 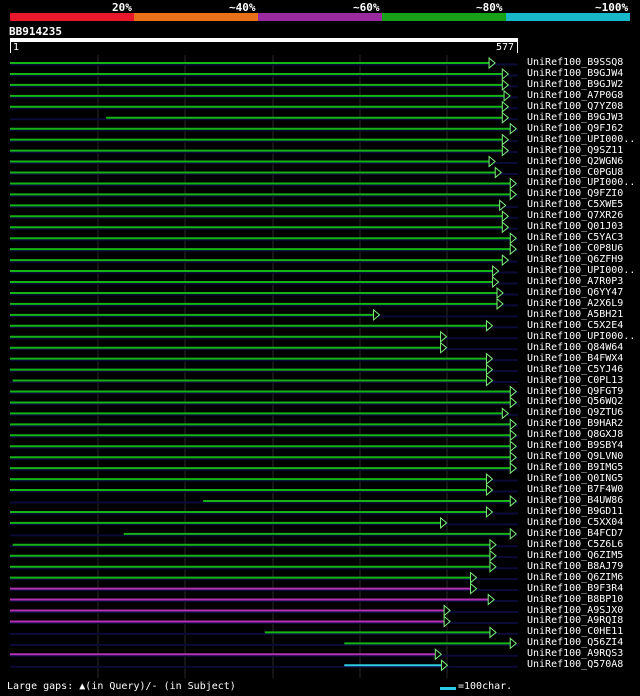 I want to click on hit-label: UniRef100_Q7YZ08, so click(x=575, y=106).